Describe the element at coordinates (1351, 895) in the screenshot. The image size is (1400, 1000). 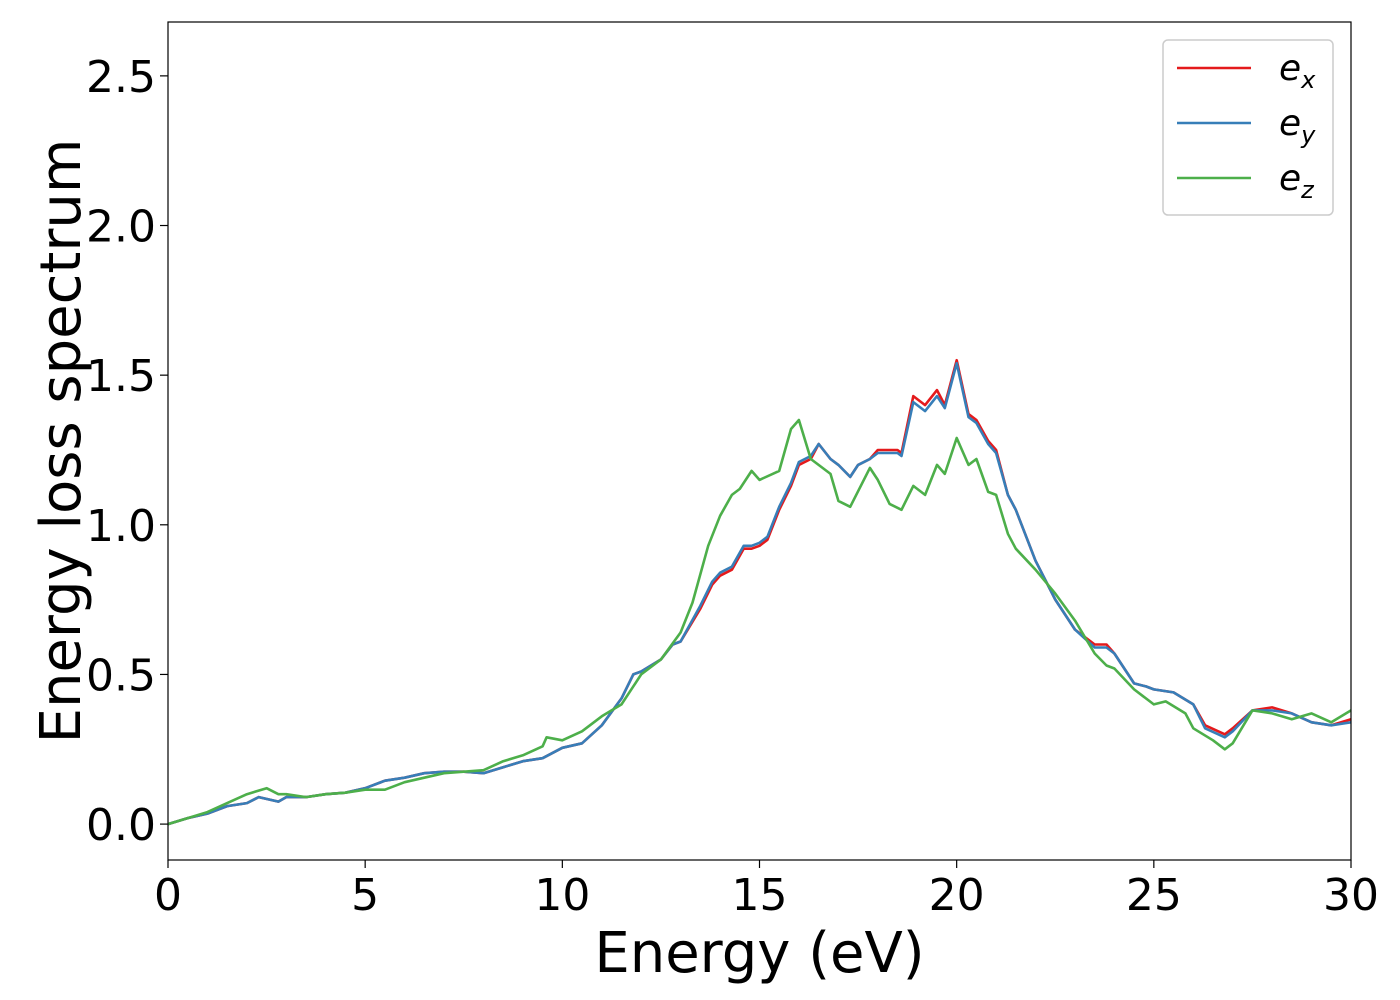
I see `x-tick-label: 30` at that location.